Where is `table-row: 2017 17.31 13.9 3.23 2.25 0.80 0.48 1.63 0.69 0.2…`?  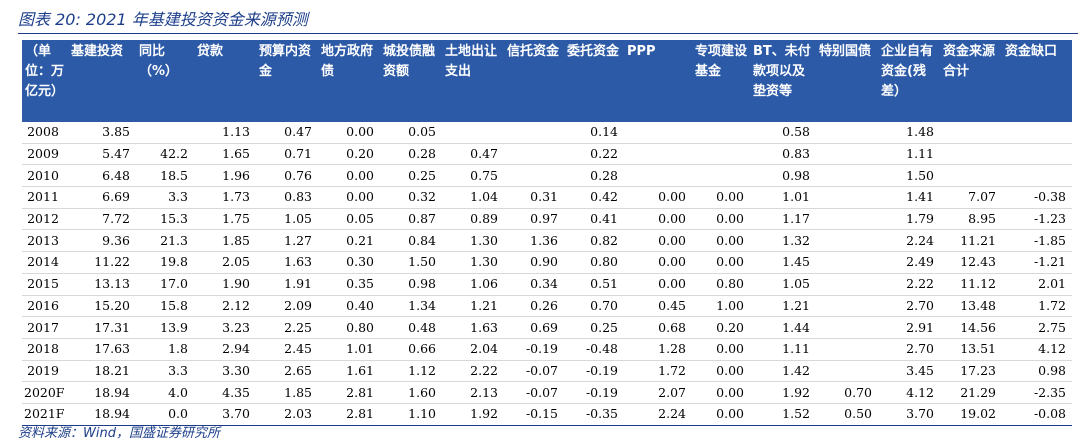 table-row: 2017 17.31 13.9 3.23 2.25 0.80 0.48 1.63 0.69 0.2… is located at coordinates (547, 327).